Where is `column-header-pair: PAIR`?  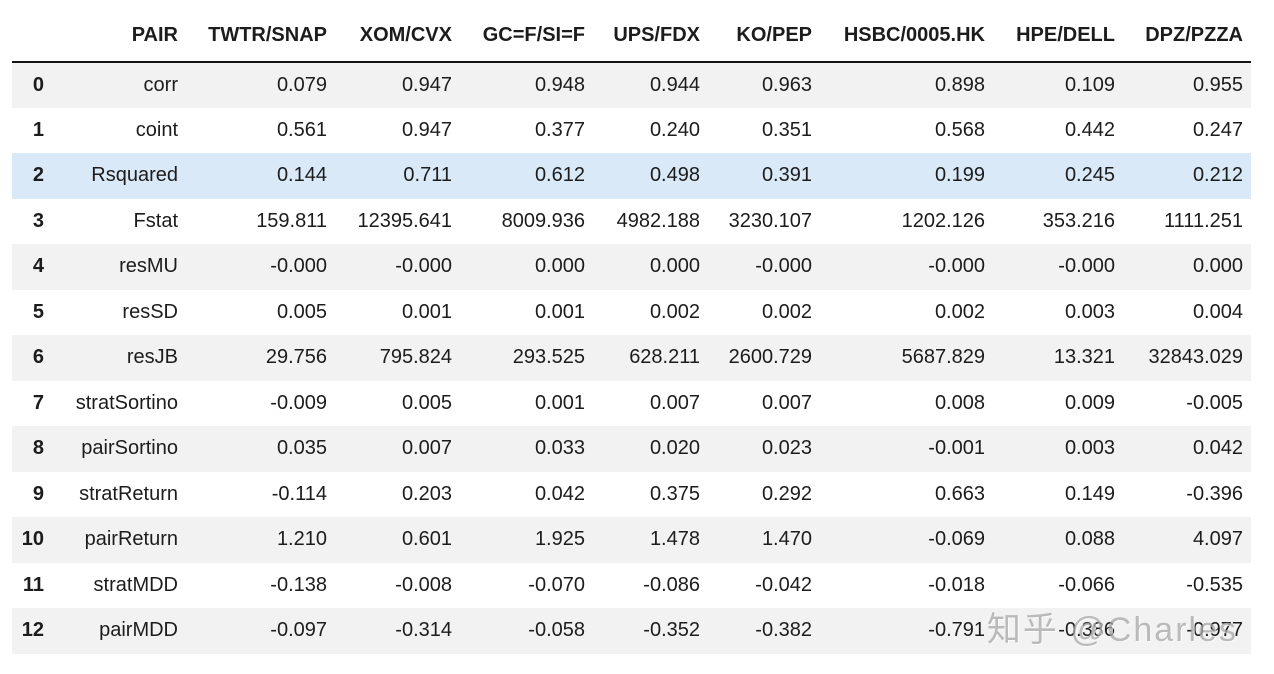
column-header-pair: PAIR is located at coordinates (119, 36).